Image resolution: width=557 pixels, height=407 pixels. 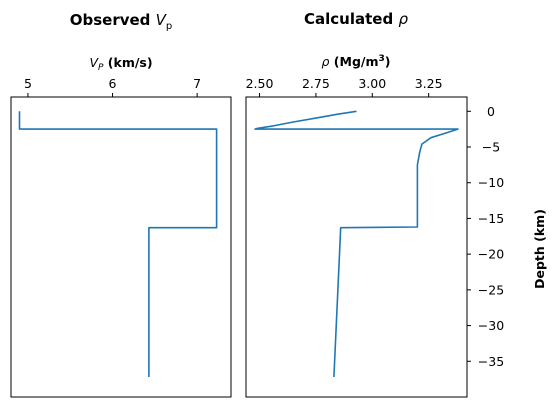 What do you see at coordinates (491, 254) in the screenshot?
I see `y-tick-label-density: −20` at bounding box center [491, 254].